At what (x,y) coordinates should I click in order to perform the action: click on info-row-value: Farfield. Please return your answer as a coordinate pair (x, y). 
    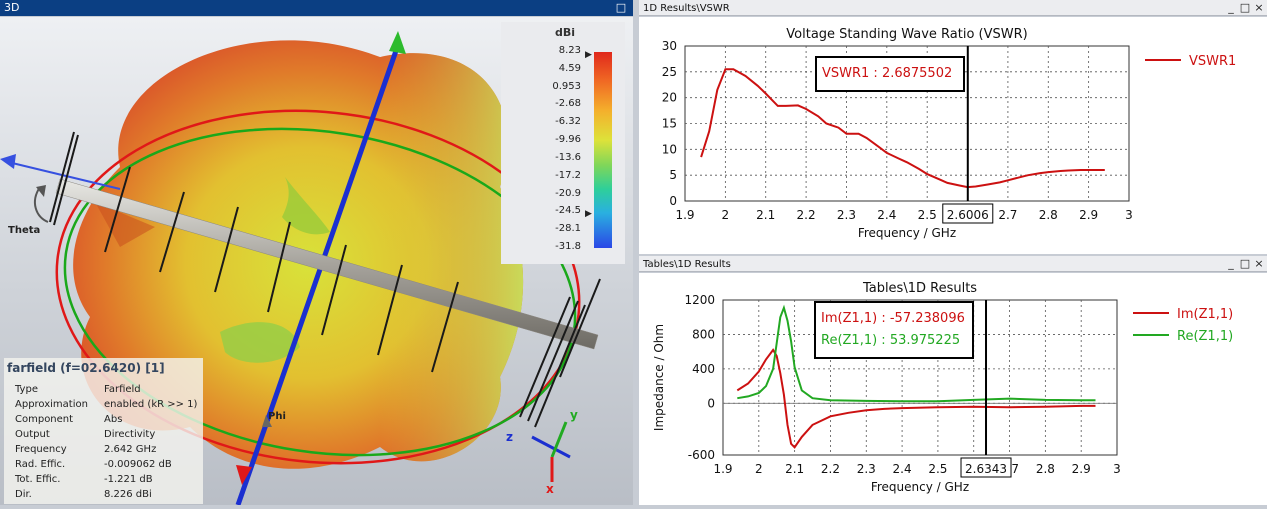
    Looking at the image, I should click on (122, 389).